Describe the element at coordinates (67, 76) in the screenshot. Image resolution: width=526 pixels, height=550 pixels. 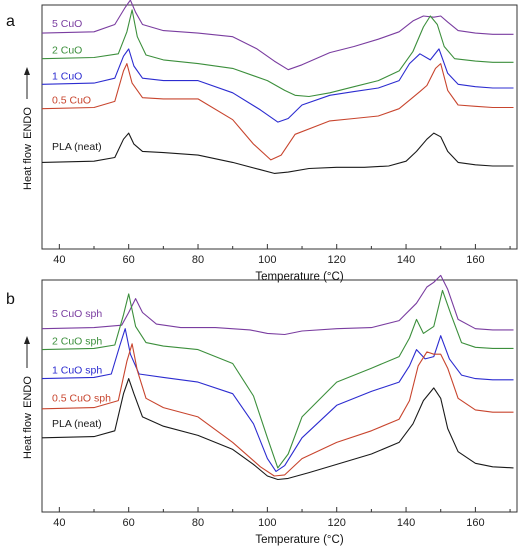
I see `series-label: 1 CuO` at that location.